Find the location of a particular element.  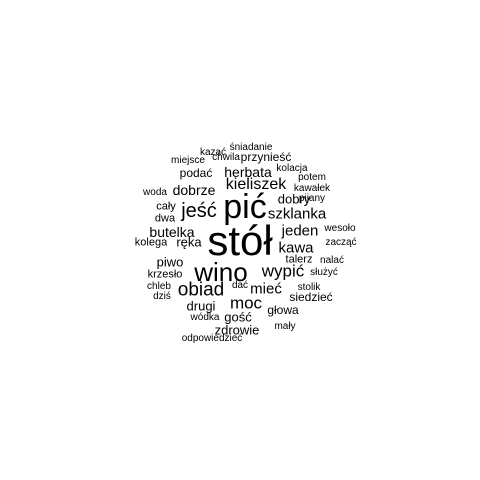

word-siedziec: siedzieć is located at coordinates (311, 297).